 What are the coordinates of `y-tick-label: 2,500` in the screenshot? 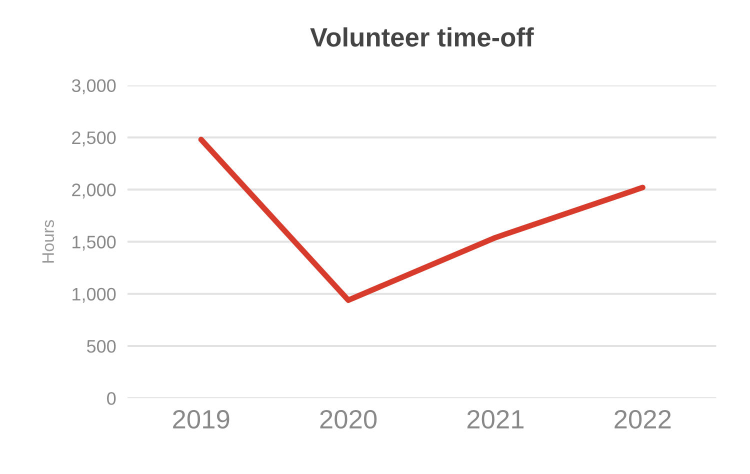 It's located at (94, 138).